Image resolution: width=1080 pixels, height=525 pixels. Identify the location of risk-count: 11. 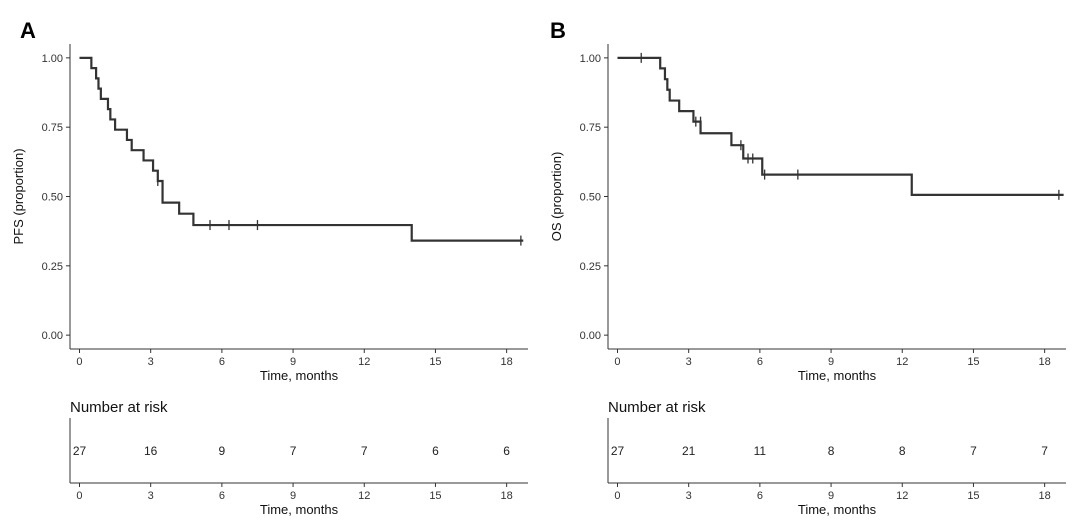
(760, 451).